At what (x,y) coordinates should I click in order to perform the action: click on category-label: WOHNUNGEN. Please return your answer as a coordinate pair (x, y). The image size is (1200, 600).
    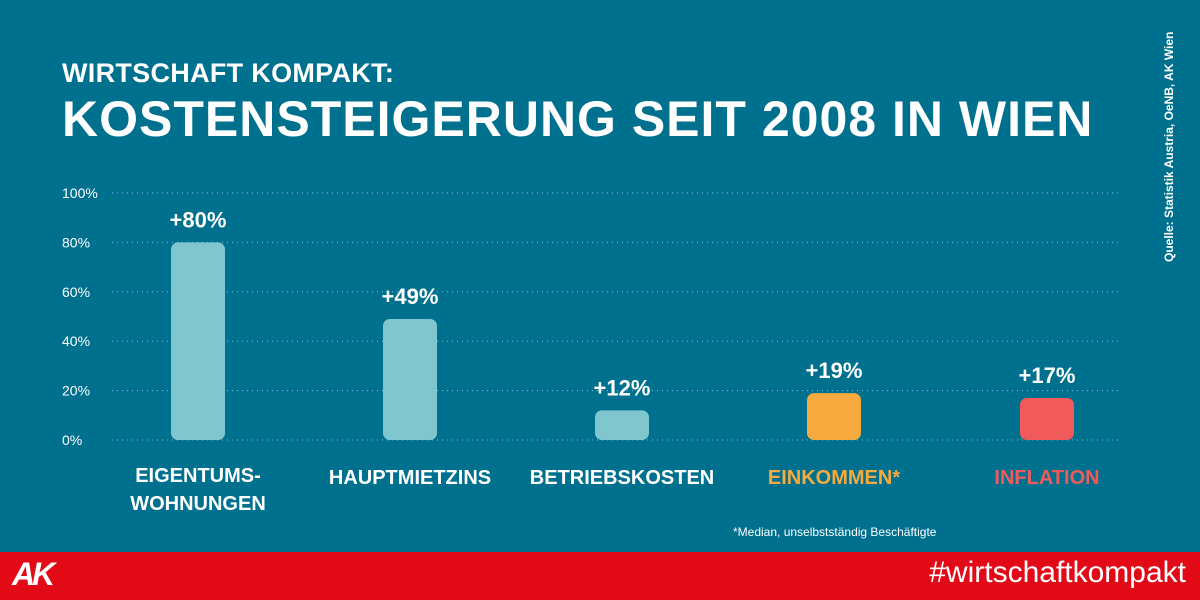
    Looking at the image, I should click on (198, 504).